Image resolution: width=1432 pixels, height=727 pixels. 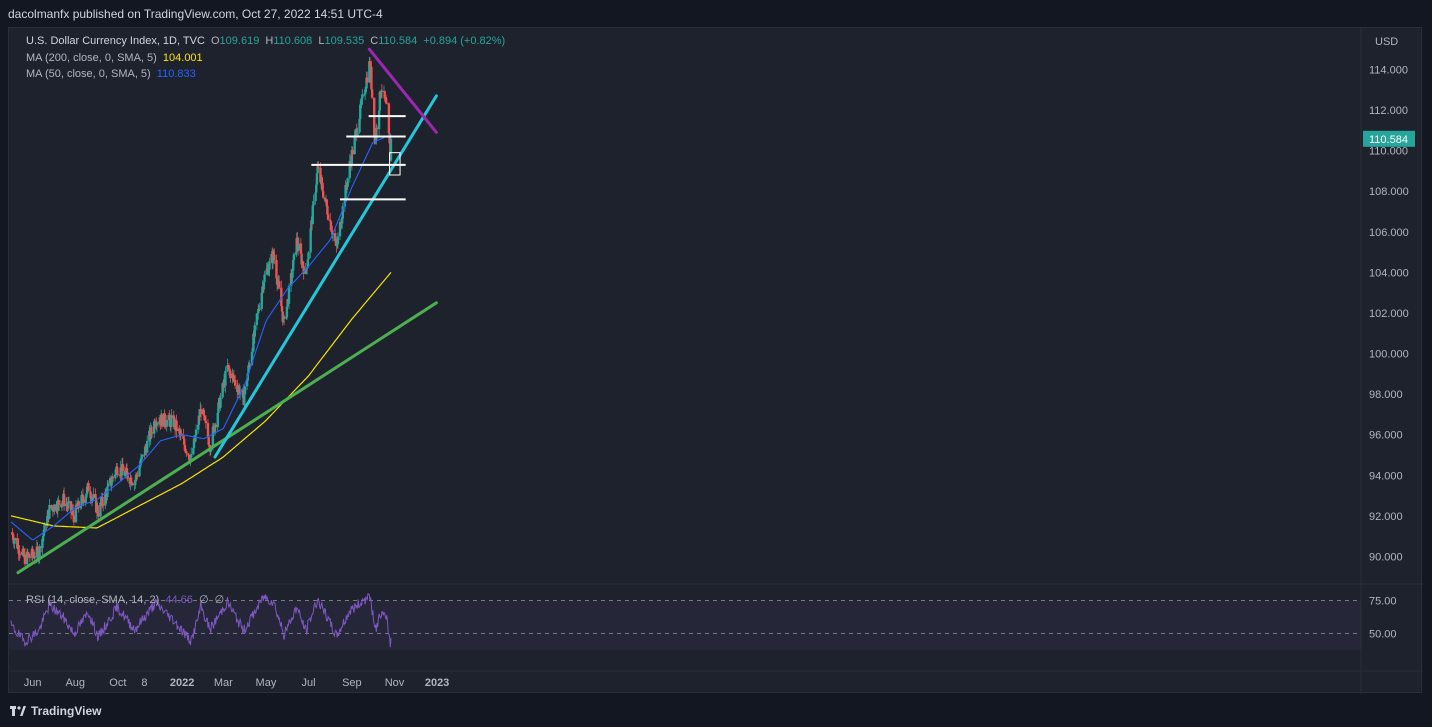 What do you see at coordinates (91, 58) in the screenshot?
I see `ma200-label: MA (200, close, 0, SMA, 5)` at bounding box center [91, 58].